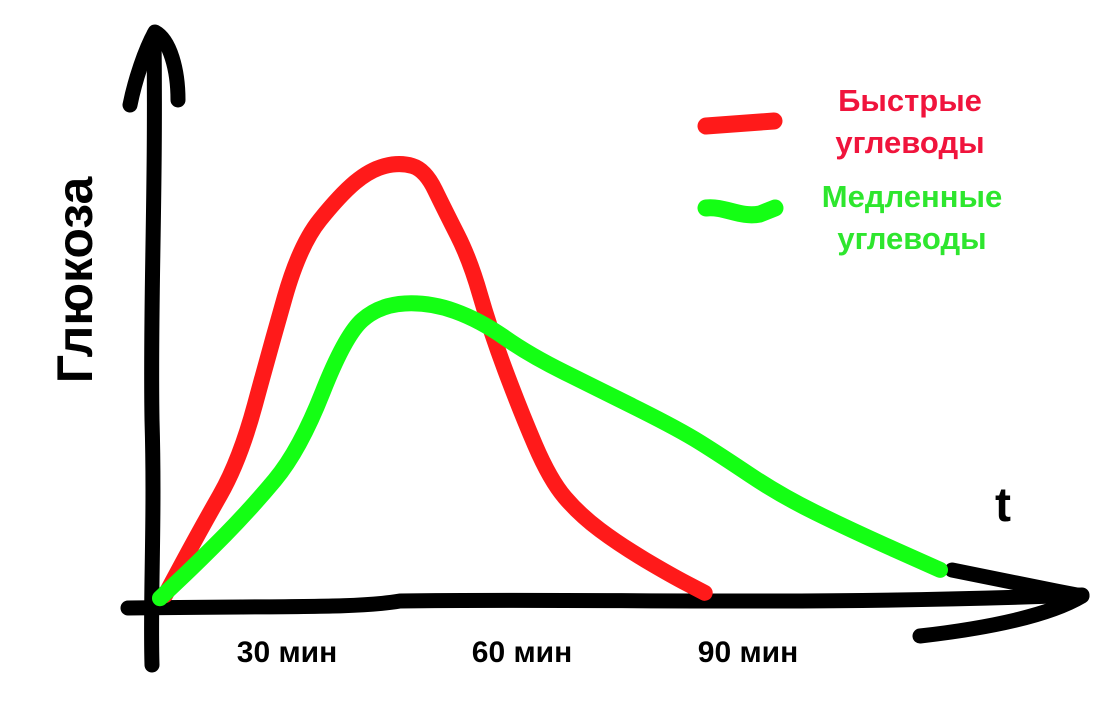 This screenshot has height=720, width=1120. What do you see at coordinates (522, 652) in the screenshot?
I see `x-tick-label: 60 мин` at bounding box center [522, 652].